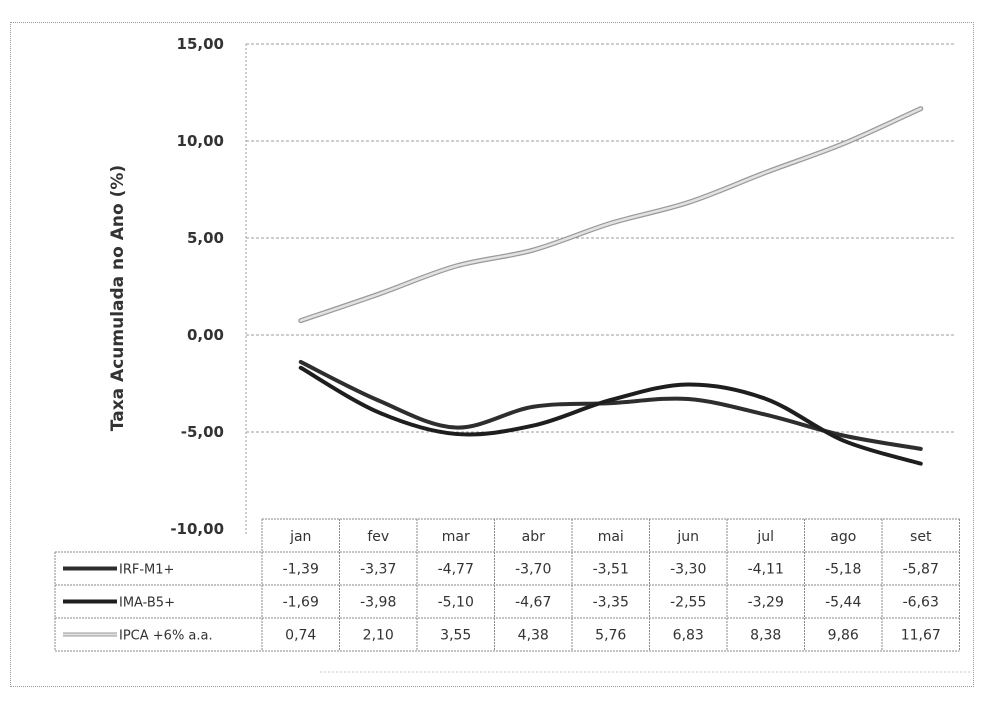 This screenshot has width=984, height=711. I want to click on x-category-label: mai, so click(611, 537).